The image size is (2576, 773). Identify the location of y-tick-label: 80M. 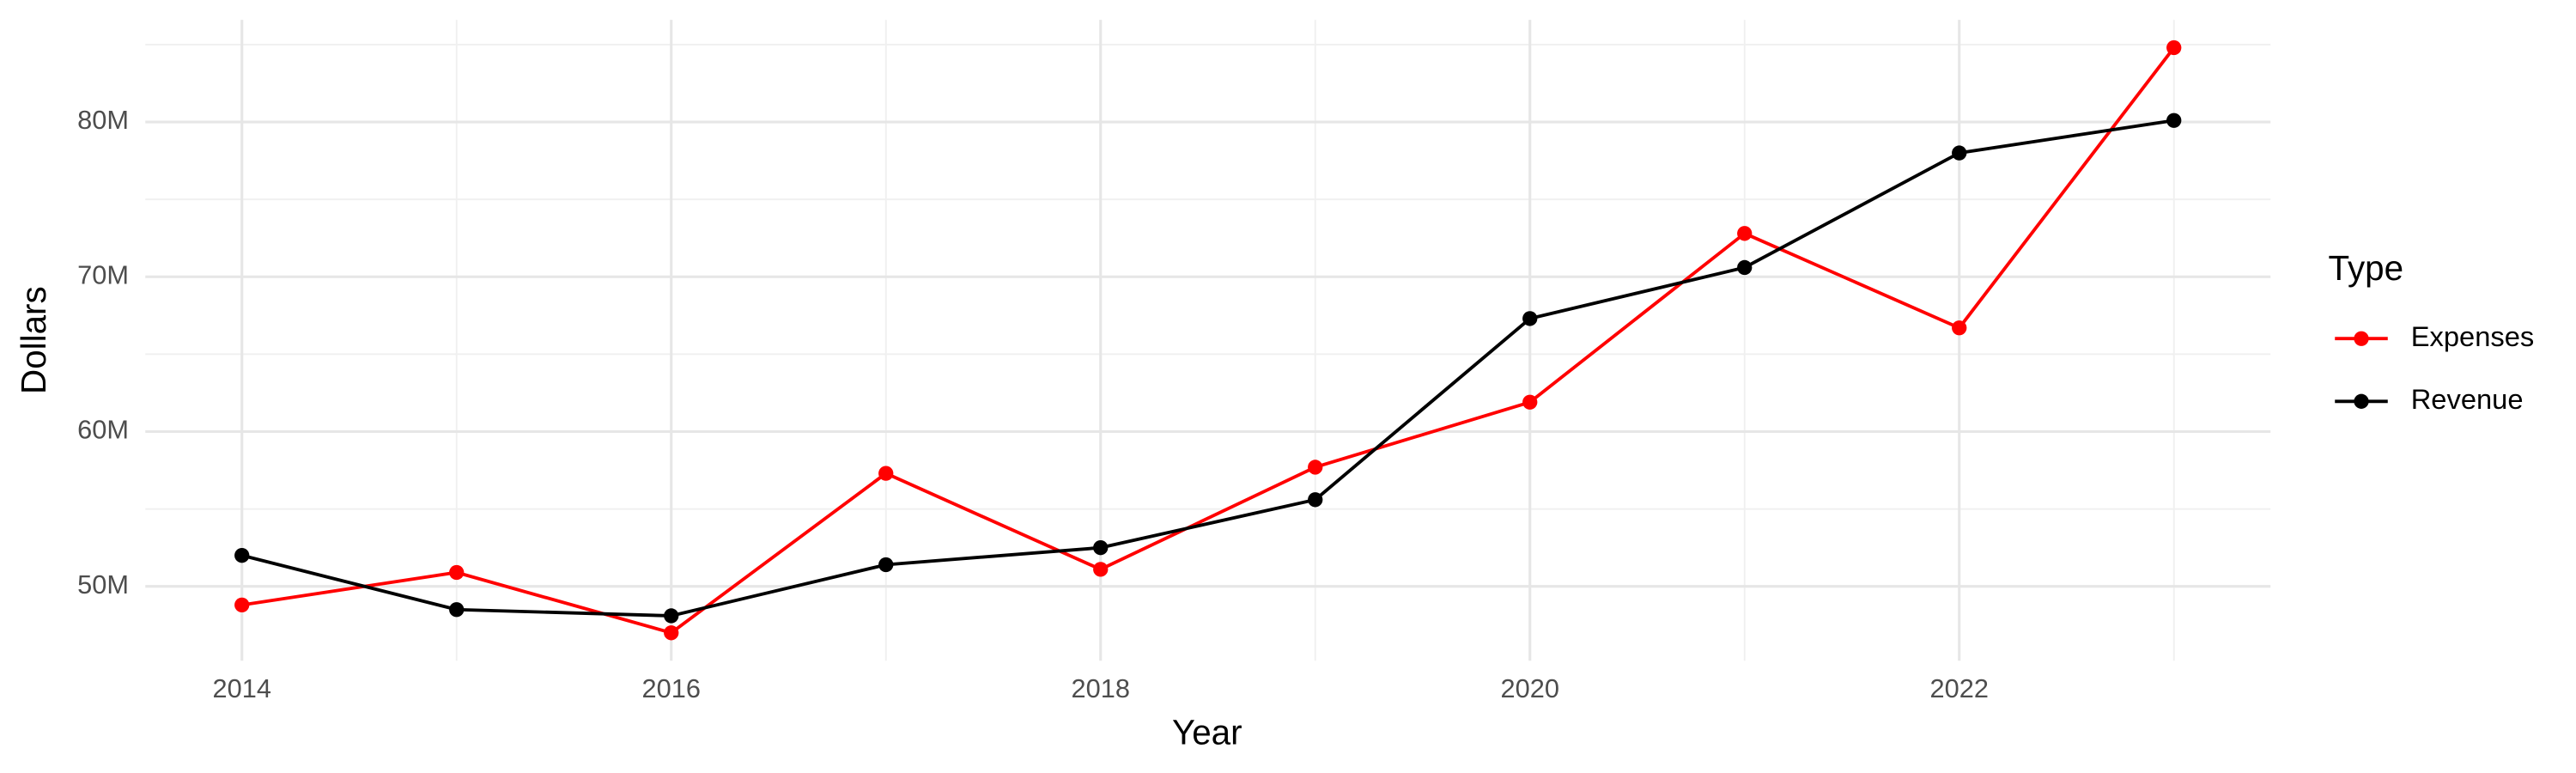
(103, 120).